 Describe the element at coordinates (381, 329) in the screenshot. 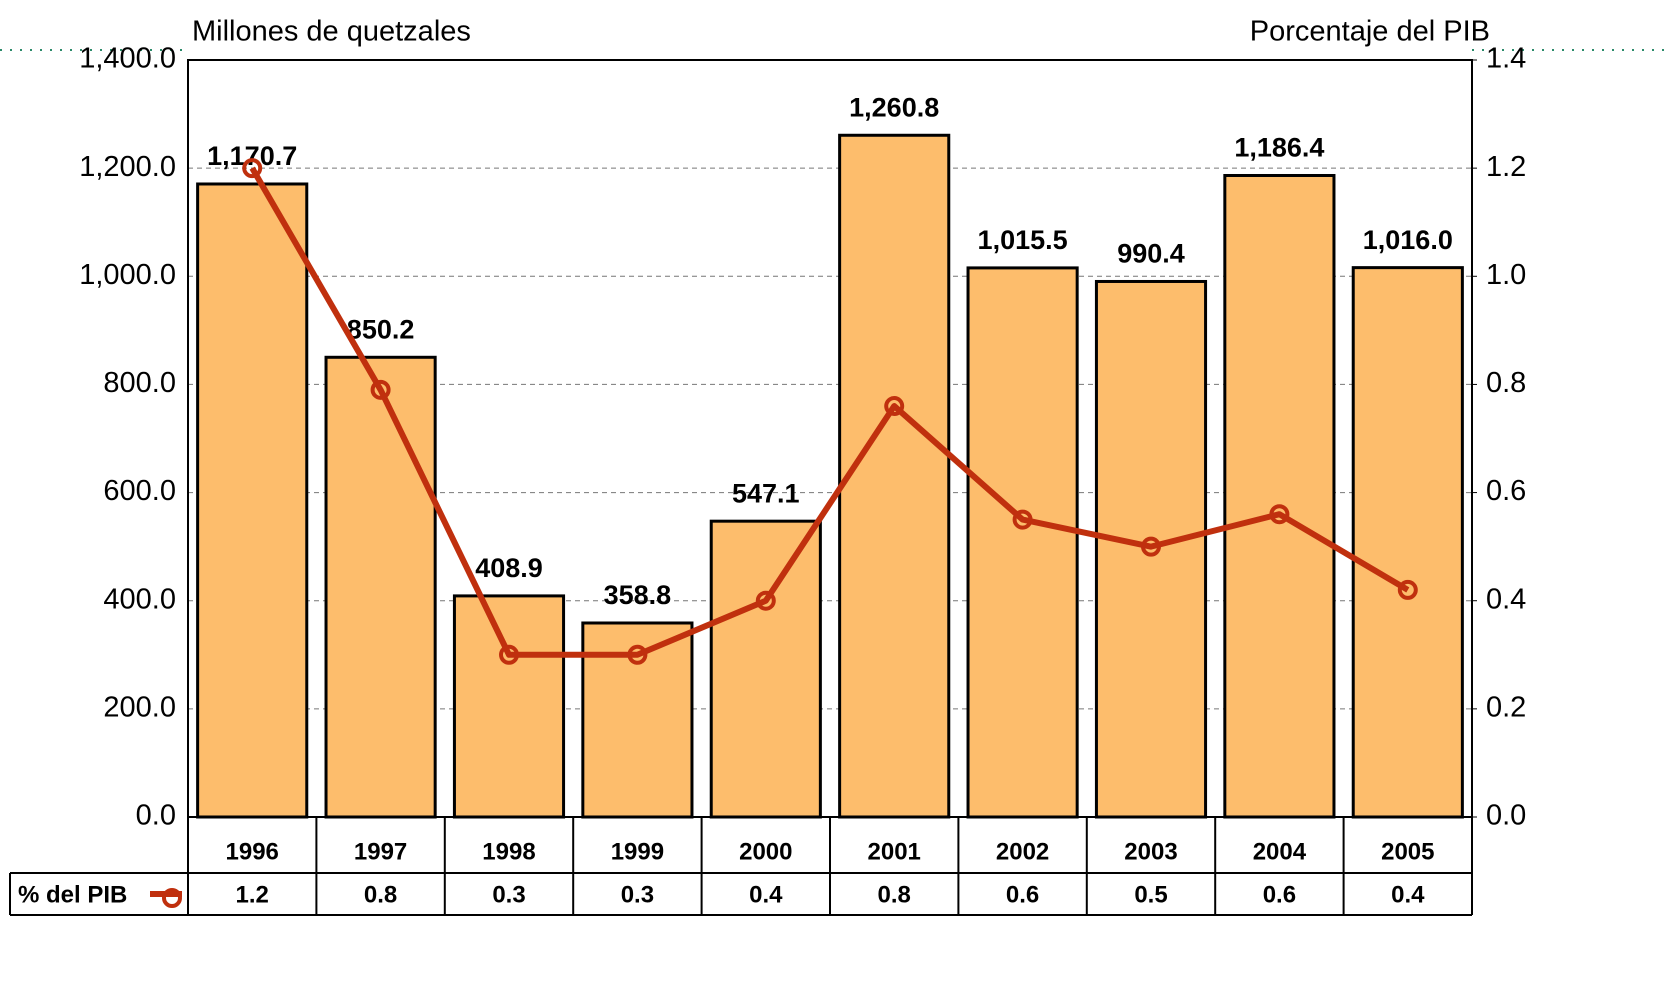

I see `value-label: 850.2` at that location.